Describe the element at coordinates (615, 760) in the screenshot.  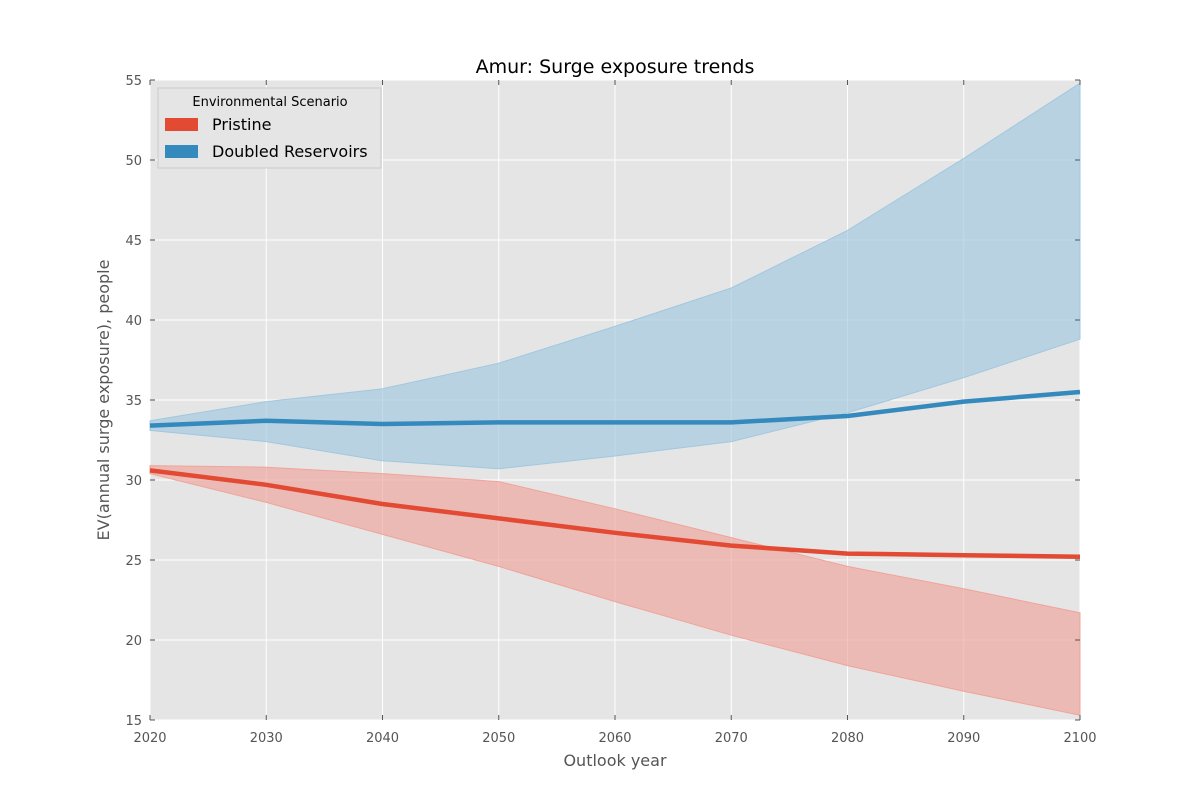
I see `x-axis-label: Outlook year` at that location.